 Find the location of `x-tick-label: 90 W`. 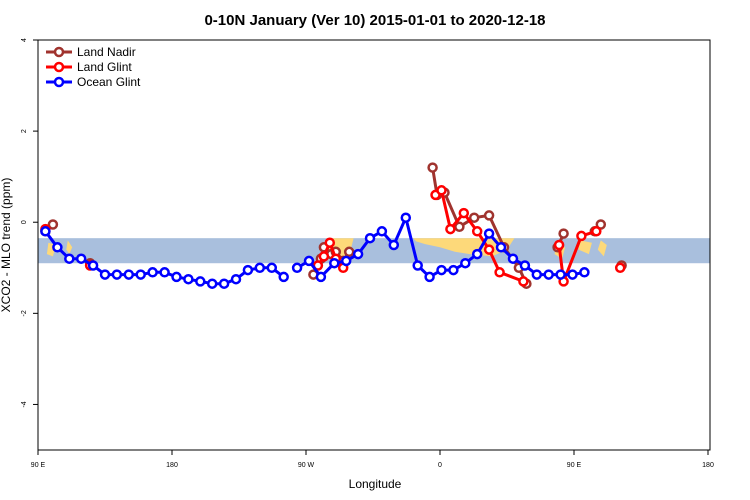

x-tick-label: 90 W is located at coordinates (306, 465).